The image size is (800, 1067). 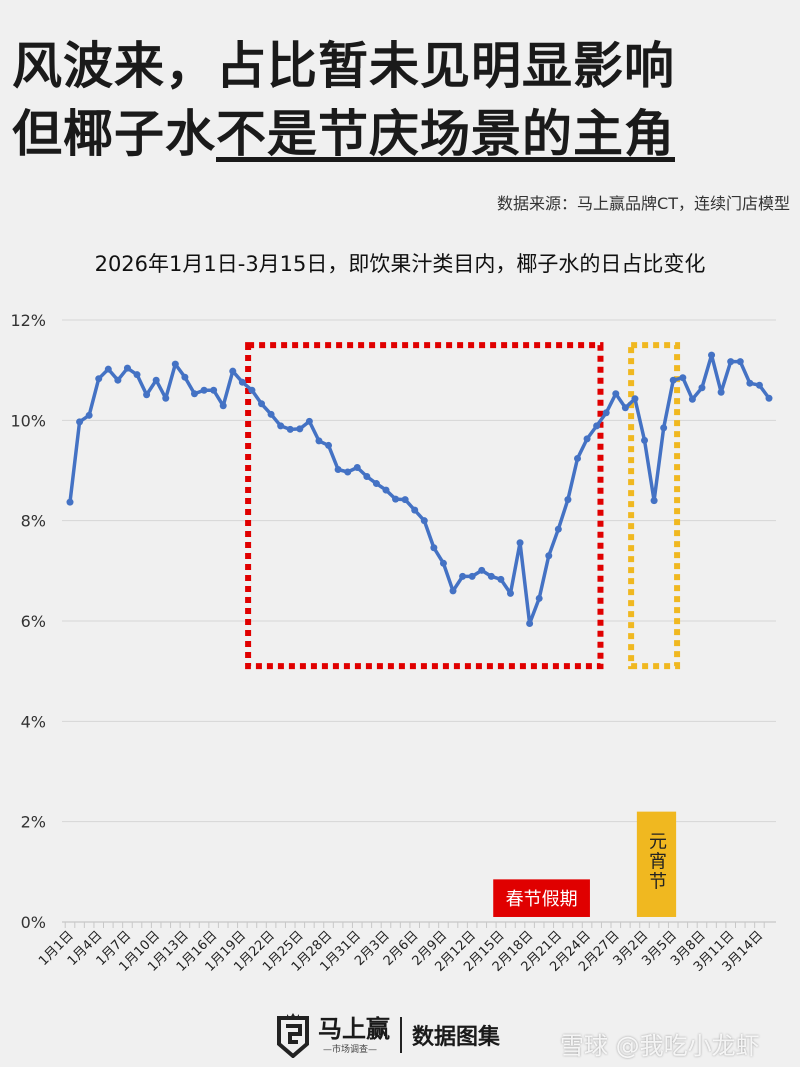 What do you see at coordinates (456, 1037) in the screenshot?
I see `collection-label: 数据图集` at bounding box center [456, 1037].